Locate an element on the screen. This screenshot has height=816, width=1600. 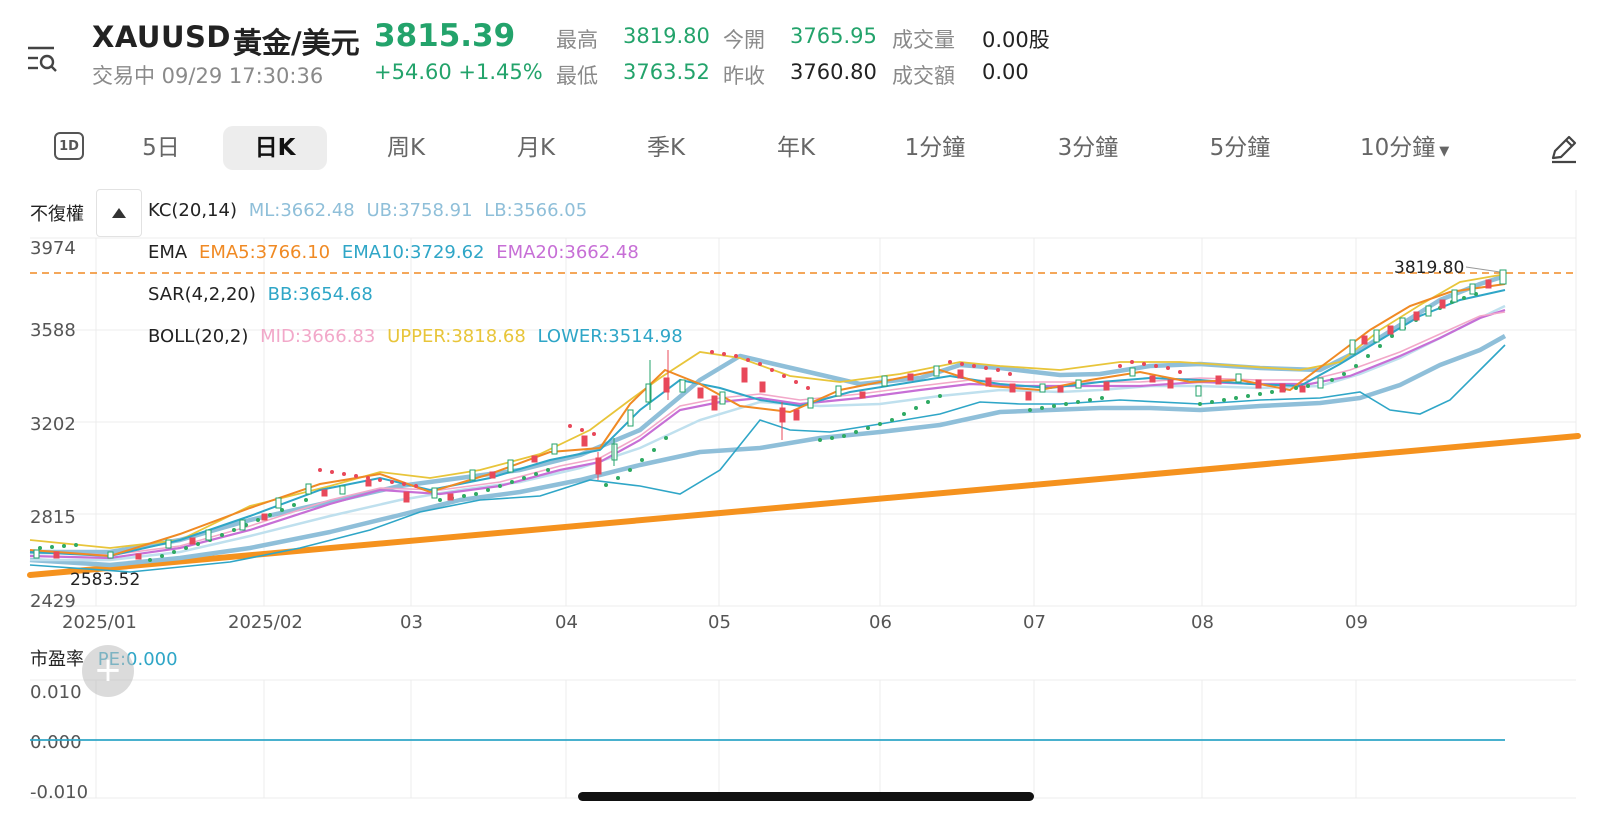
menu-search-icon is located at coordinates (43, 59).